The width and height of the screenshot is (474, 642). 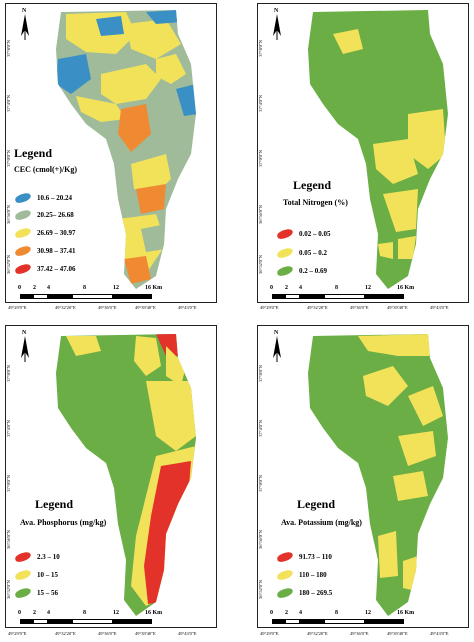 What do you see at coordinates (313, 253) in the screenshot?
I see `legend-label: 0.05 – 0.2` at bounding box center [313, 253].